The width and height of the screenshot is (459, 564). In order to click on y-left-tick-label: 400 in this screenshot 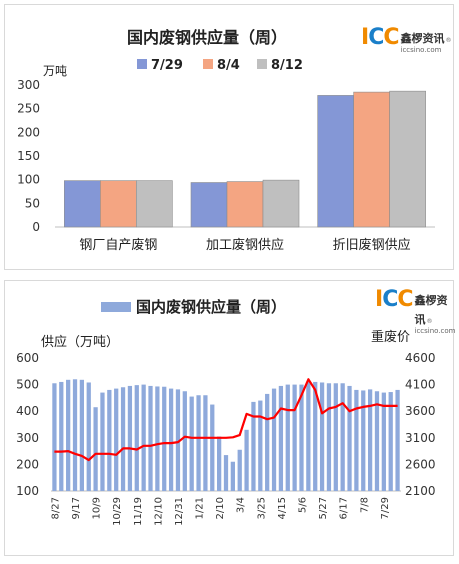, I will do `click(27, 411)`.